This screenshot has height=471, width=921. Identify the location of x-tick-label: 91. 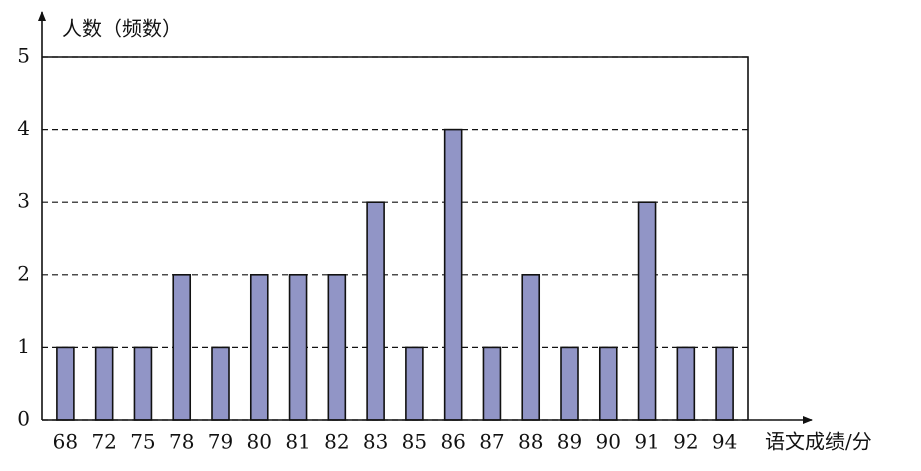
(646, 442).